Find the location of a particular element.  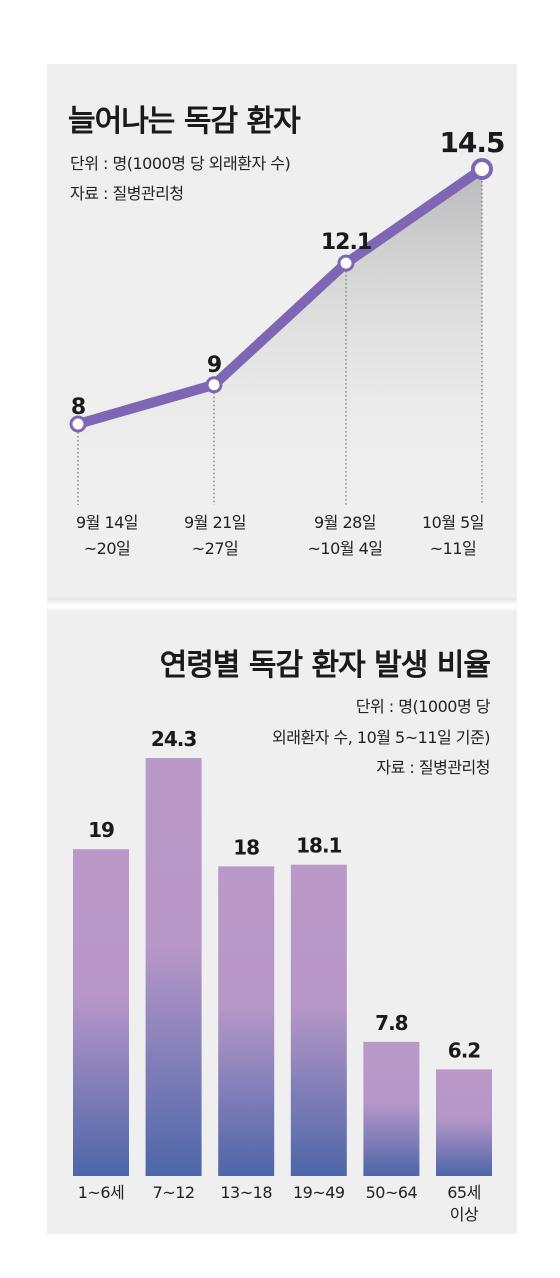

bar-value-label-4: 7.8 is located at coordinates (391, 1023).